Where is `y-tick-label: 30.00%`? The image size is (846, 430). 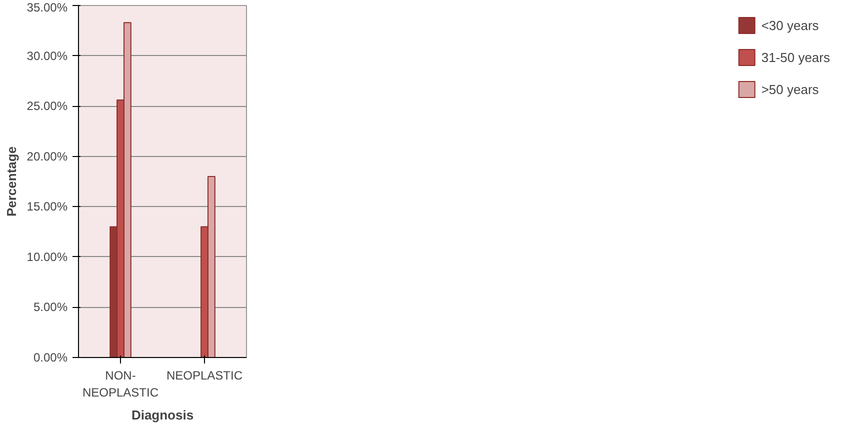
y-tick-label: 30.00% is located at coordinates (47, 55).